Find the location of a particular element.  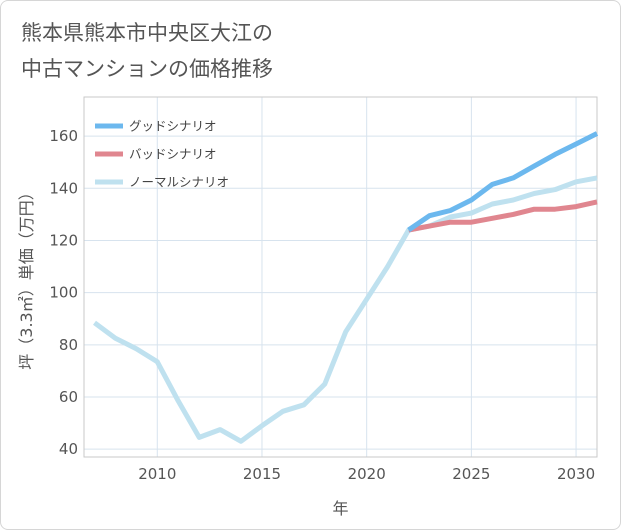

y-tick-label: 80 is located at coordinates (68, 345).